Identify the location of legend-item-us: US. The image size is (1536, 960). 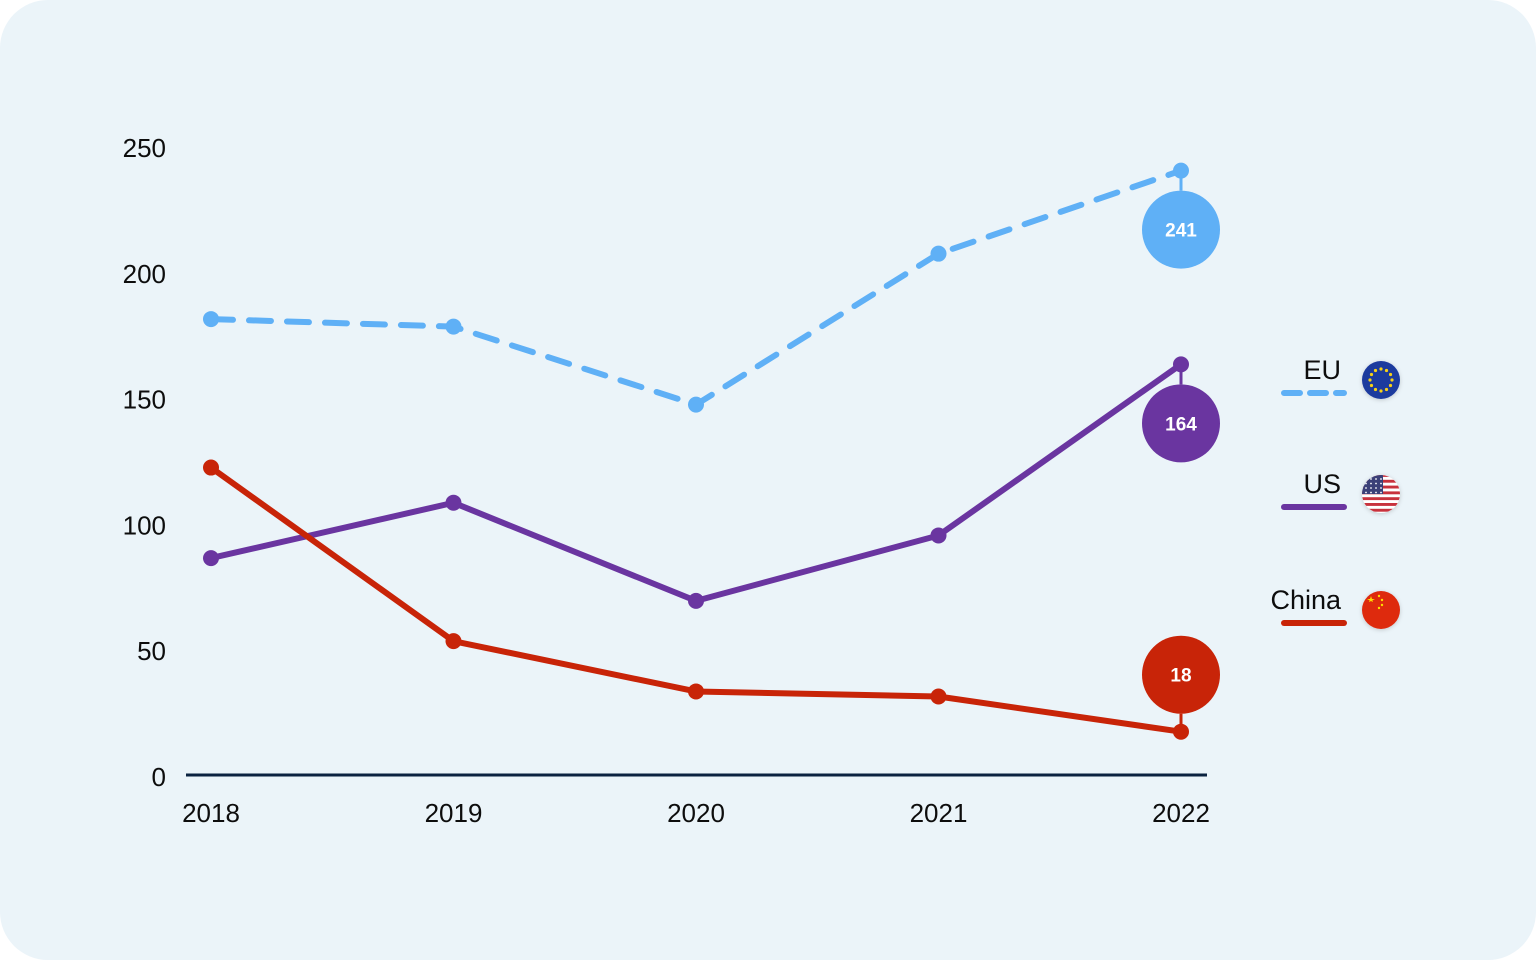
(1340, 491).